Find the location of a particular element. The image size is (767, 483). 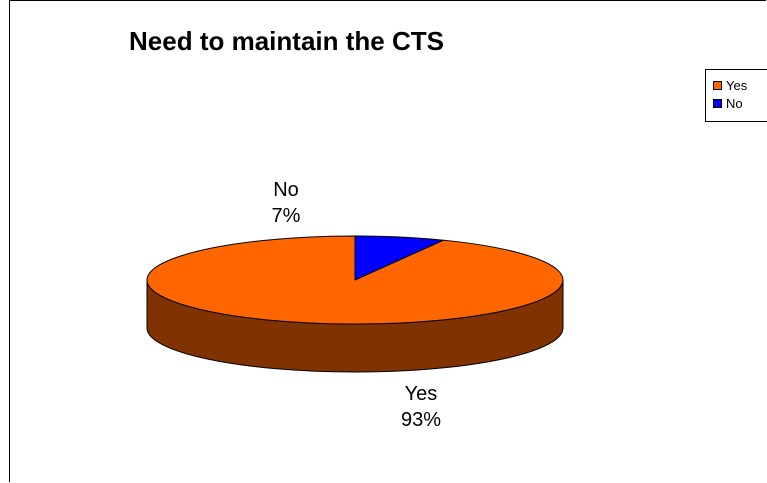

slice-label-yes-value: 93% is located at coordinates (421, 420).